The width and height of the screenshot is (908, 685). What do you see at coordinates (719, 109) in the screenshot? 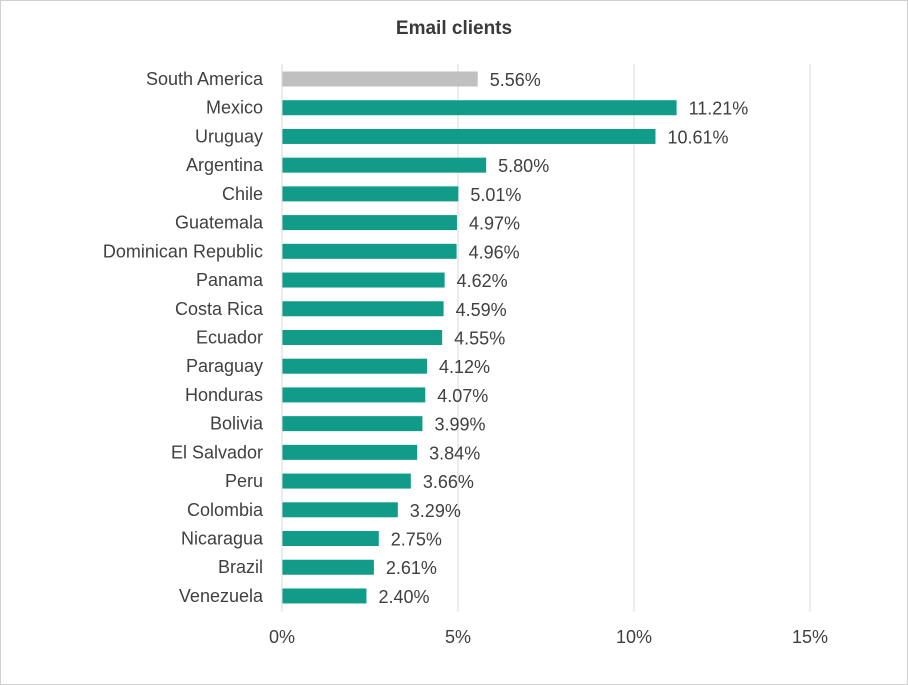
I see `data-label: 11.21%` at bounding box center [719, 109].